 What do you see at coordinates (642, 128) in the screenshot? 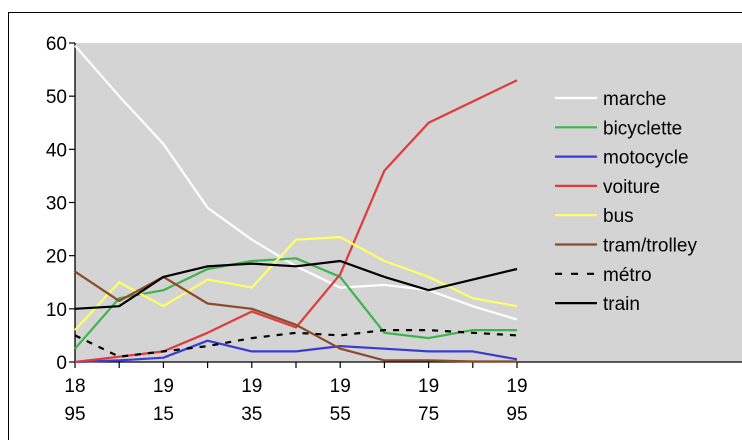
I see `legend-label-bicyclette: bicyclette` at bounding box center [642, 128].